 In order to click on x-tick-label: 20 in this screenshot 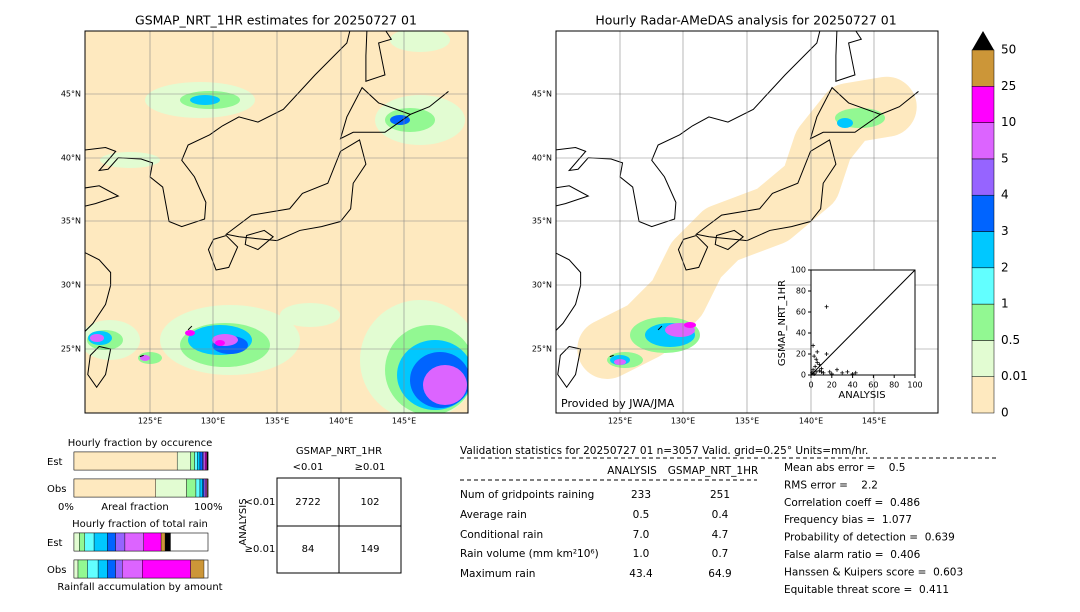, I will do `click(832, 385)`.